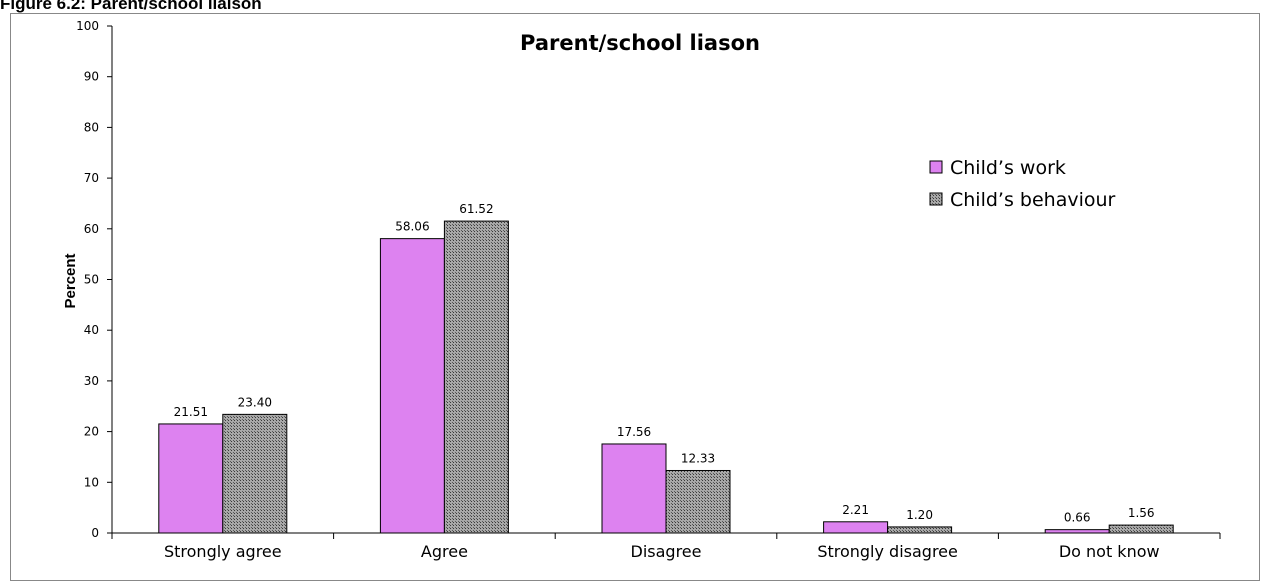 This screenshot has width=1271, height=583. What do you see at coordinates (191, 412) in the screenshot?
I see `data-label: 21.51` at bounding box center [191, 412].